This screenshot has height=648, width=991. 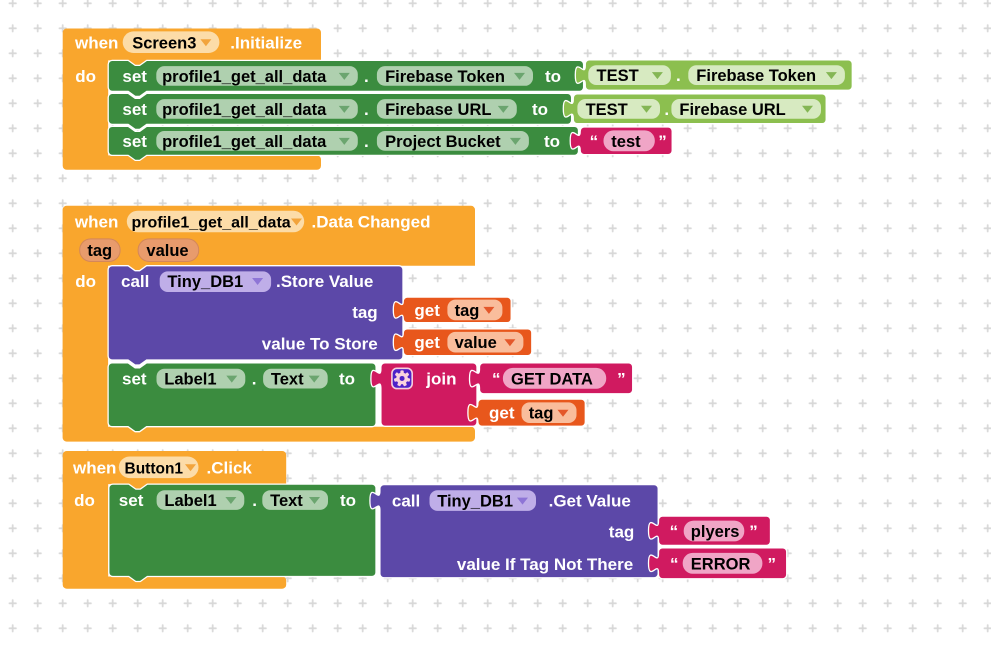 What do you see at coordinates (154, 468) in the screenshot?
I see `svg-text: Button1` at bounding box center [154, 468].